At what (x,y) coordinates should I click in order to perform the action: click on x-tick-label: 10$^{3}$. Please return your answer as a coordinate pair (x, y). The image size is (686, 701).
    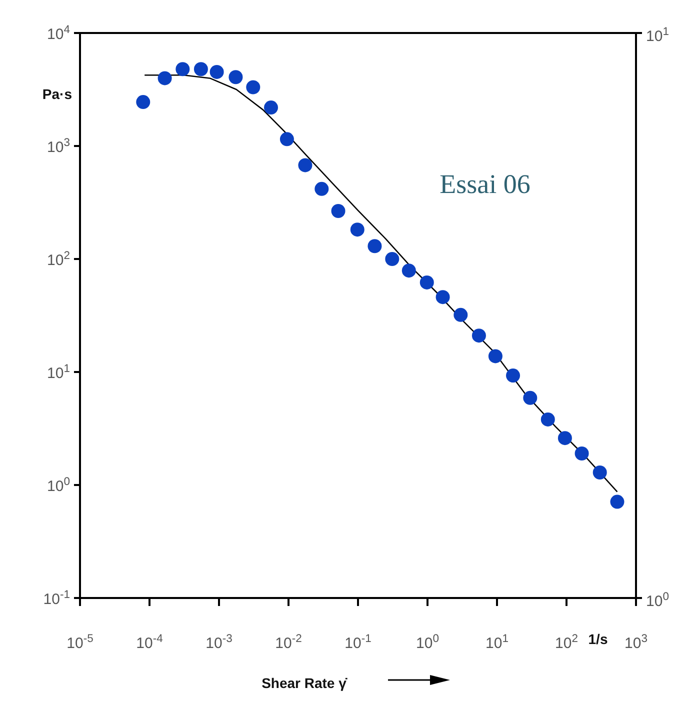
    Looking at the image, I should click on (636, 642).